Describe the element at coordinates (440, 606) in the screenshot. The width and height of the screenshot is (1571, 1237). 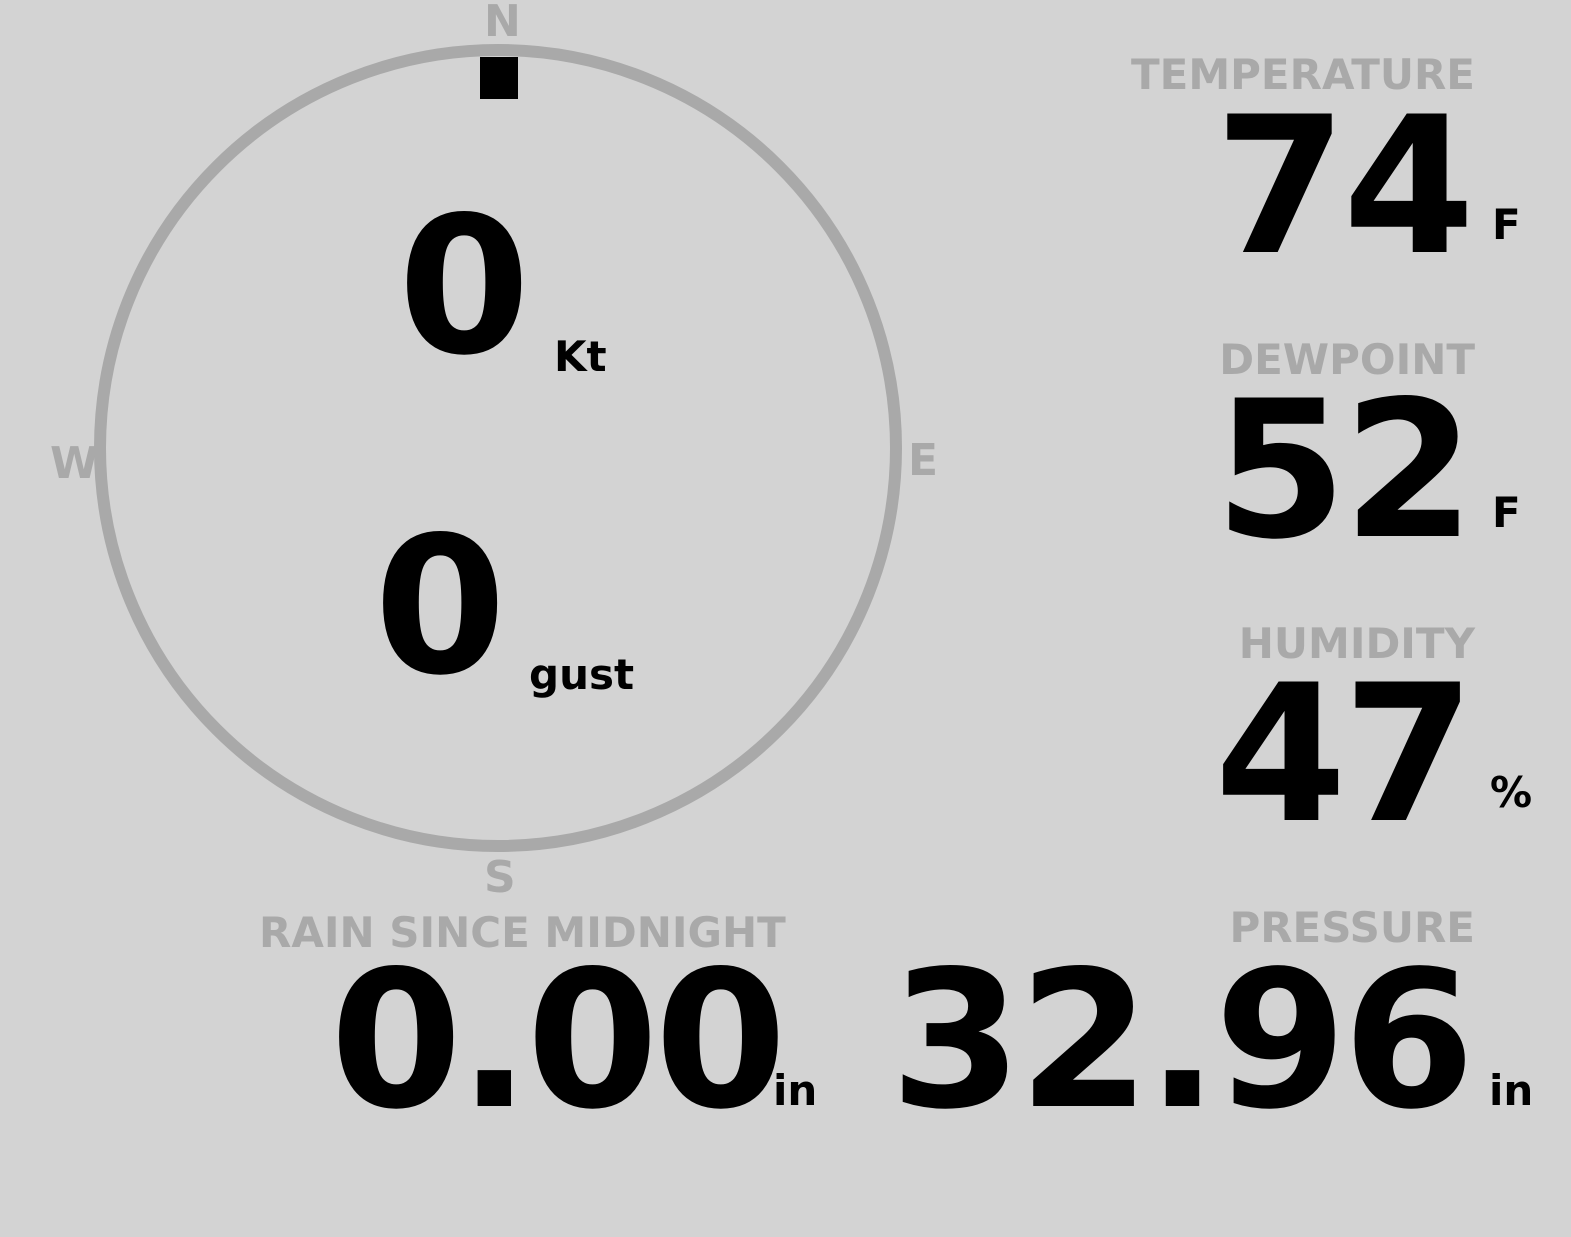
I see `wind-gust-value: 0` at that location.